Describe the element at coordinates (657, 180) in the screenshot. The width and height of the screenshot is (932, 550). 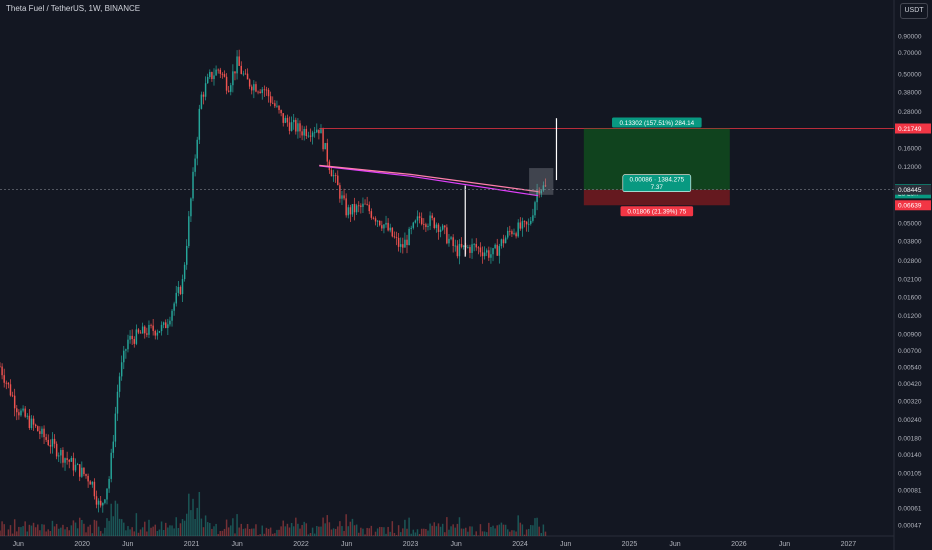
I see `center-label-line1: 0.00086 · 1384.275` at that location.